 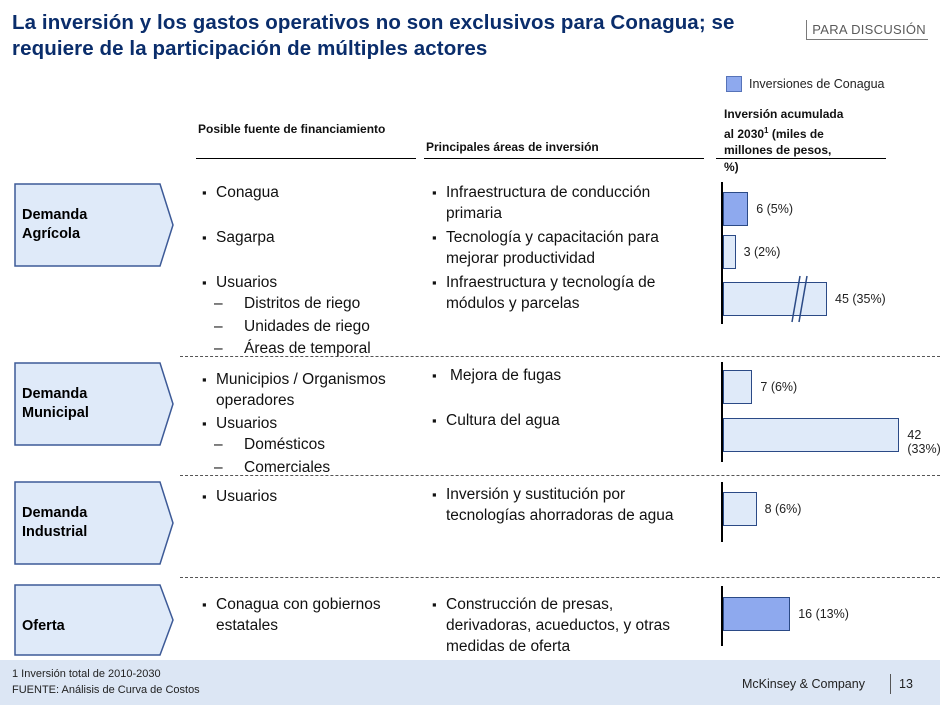 What do you see at coordinates (272, 467) in the screenshot?
I see `sub-fuente-item: – Comerciales` at bounding box center [272, 467].